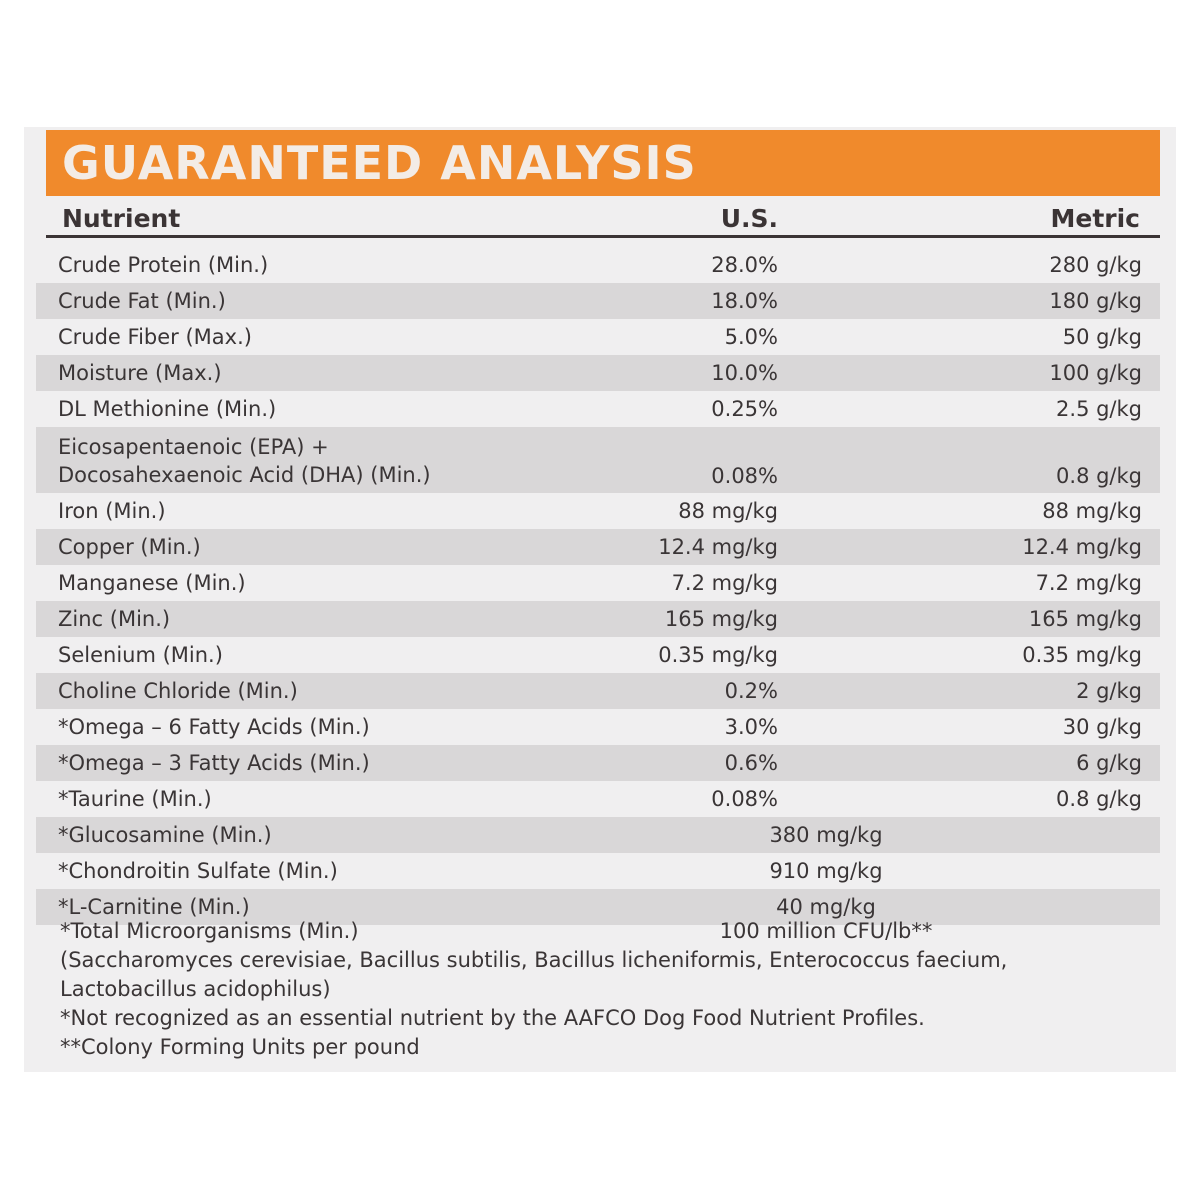  Describe the element at coordinates (751, 727) in the screenshot. I see `us-value: 3.0%` at that location.